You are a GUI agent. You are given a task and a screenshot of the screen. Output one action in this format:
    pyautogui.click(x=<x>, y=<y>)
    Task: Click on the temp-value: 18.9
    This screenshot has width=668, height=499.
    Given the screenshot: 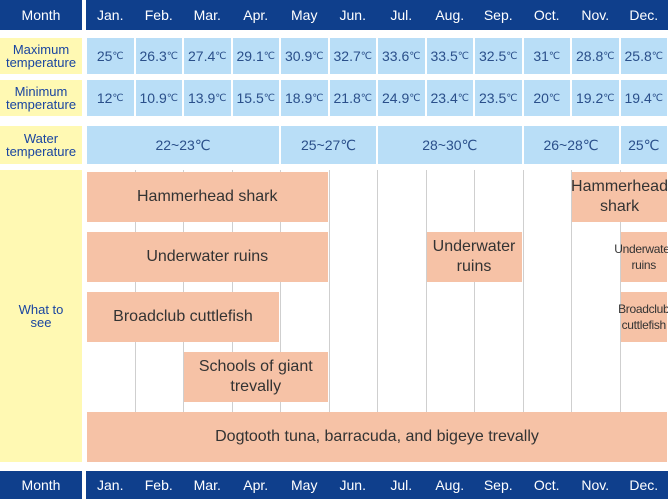 What is the action you would take?
    pyautogui.click(x=299, y=98)
    